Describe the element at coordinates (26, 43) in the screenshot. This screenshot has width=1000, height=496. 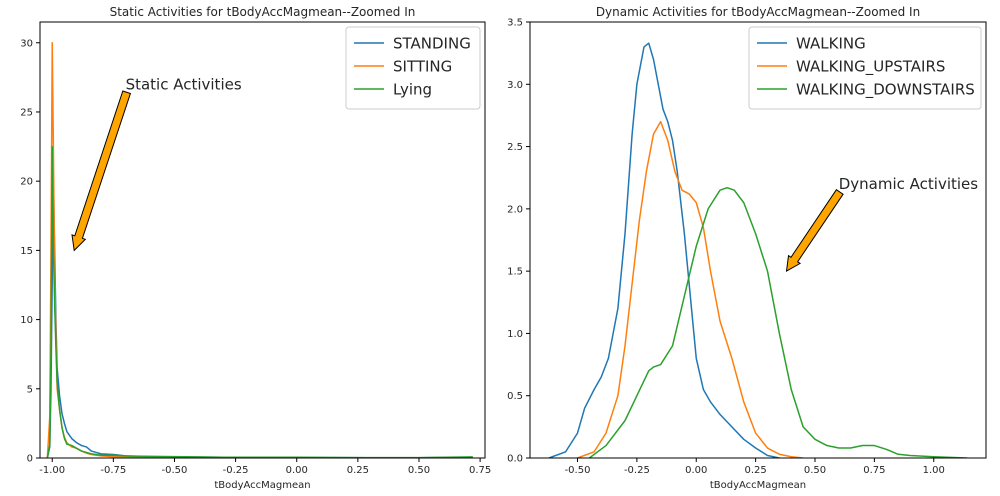
I see `y-tick-label: 30` at that location.